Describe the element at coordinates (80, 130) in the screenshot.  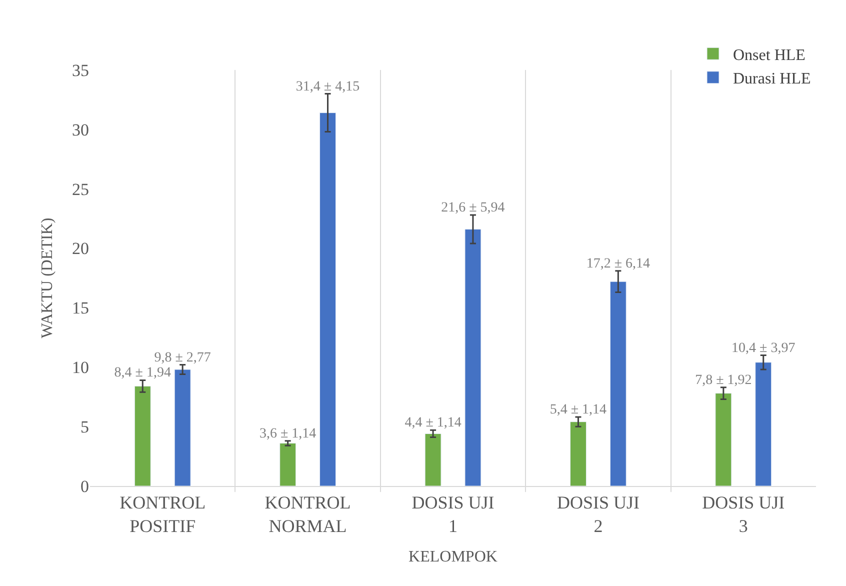
I see `y-tick-label: 30` at that location.